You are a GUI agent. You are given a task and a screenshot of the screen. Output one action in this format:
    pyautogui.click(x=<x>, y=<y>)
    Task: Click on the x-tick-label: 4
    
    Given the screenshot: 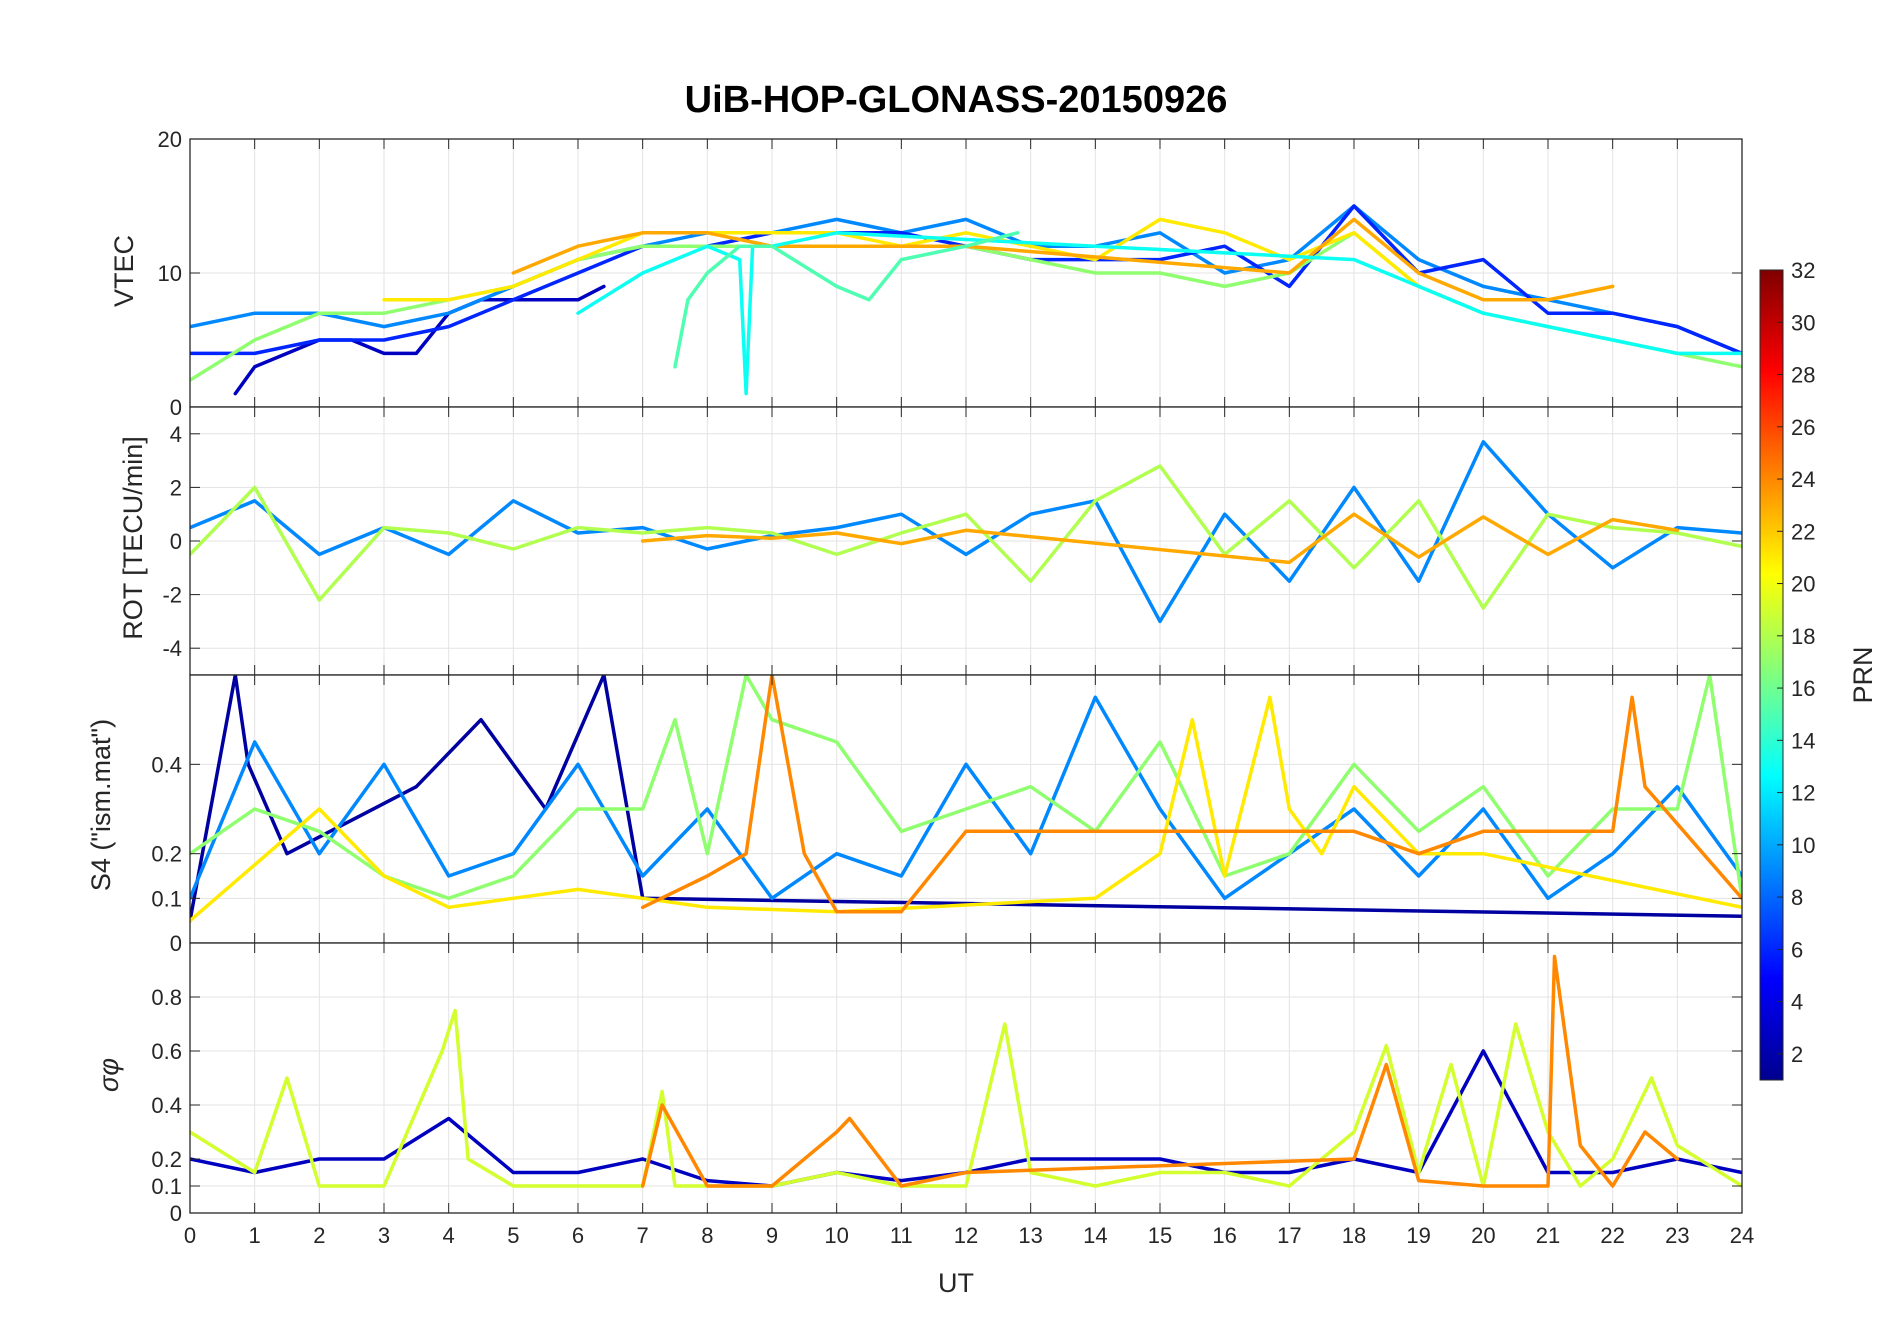 What is the action you would take?
    pyautogui.click(x=449, y=1235)
    